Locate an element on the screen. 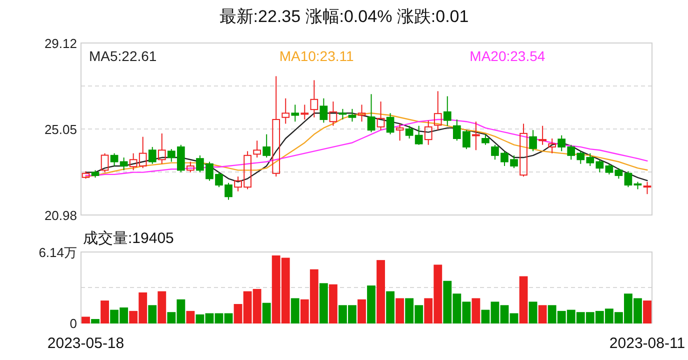  x-tick-label: 2023-05-18 is located at coordinates (85, 343).